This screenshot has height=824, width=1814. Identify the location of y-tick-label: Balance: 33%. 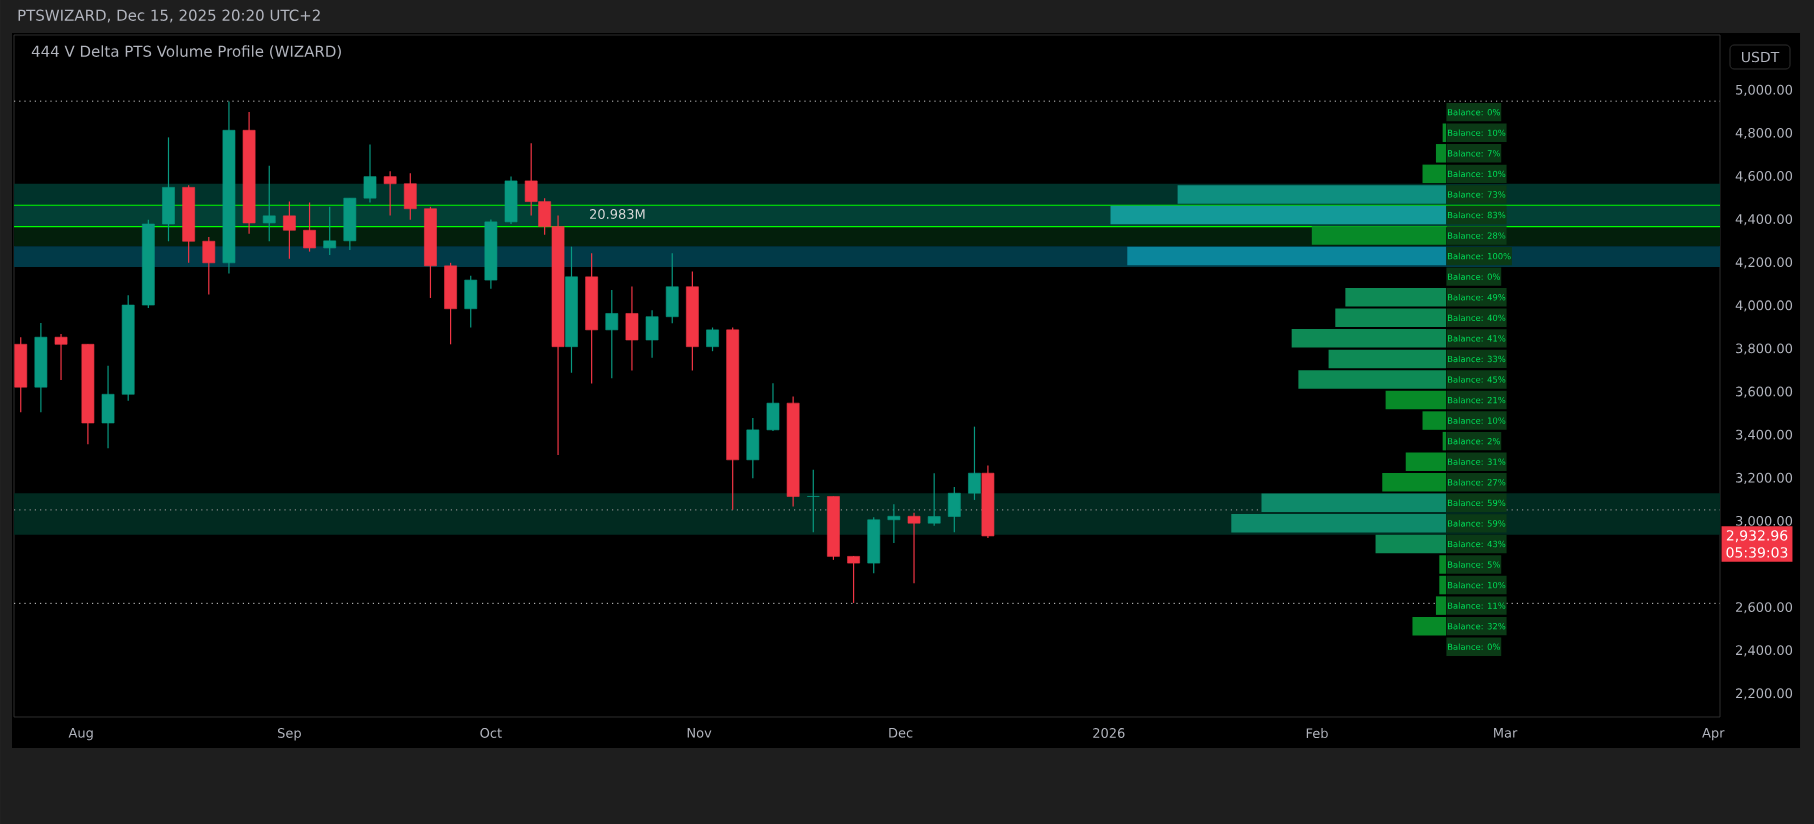
(1477, 359).